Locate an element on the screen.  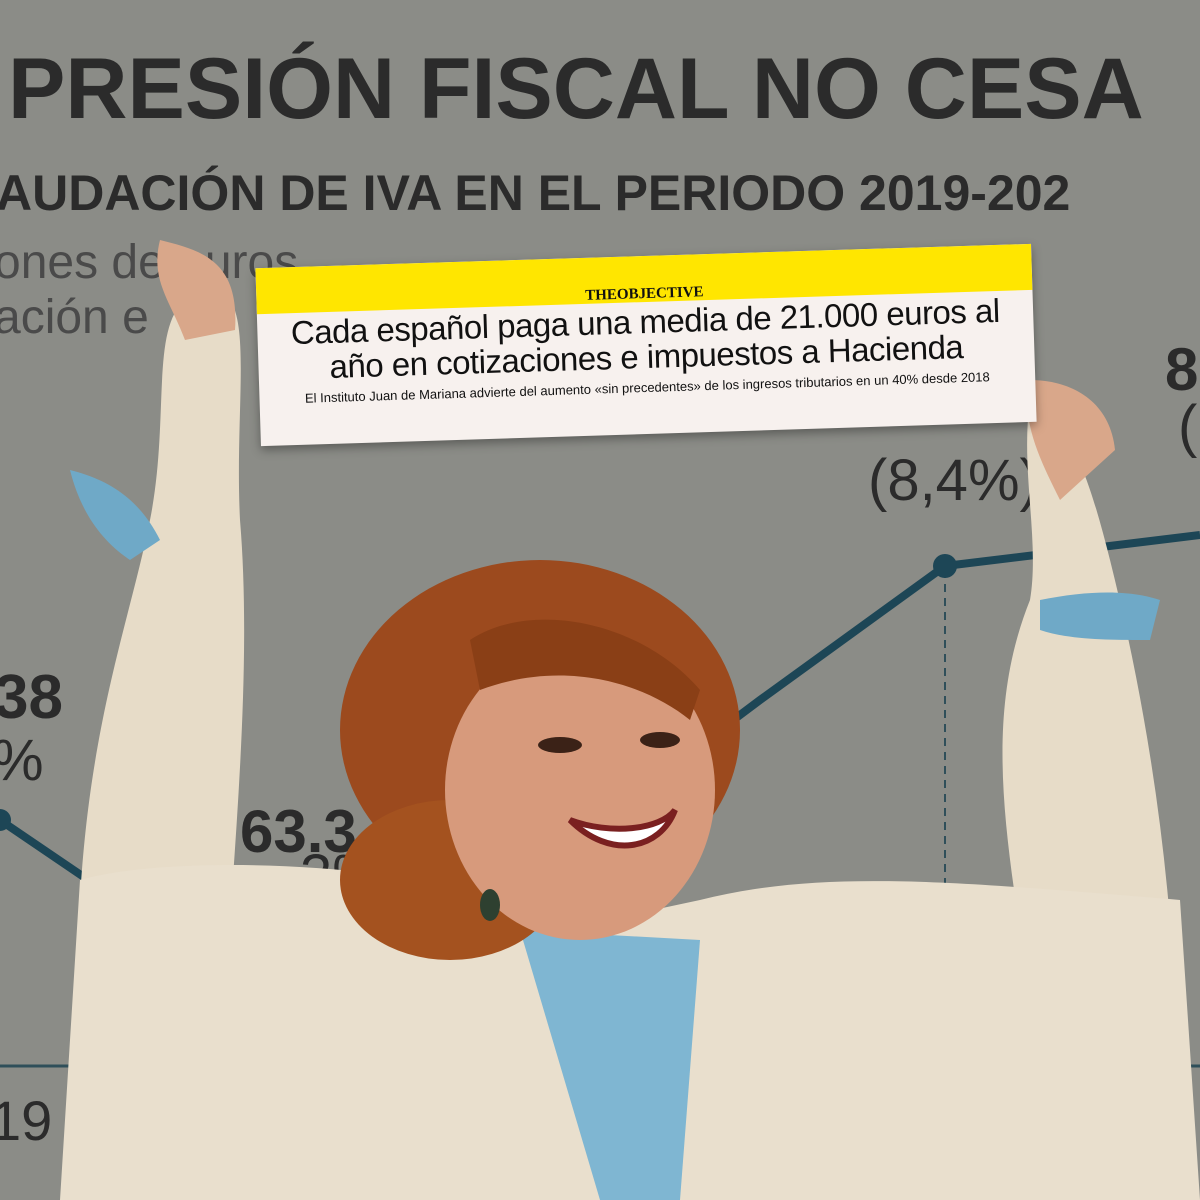
annotation: 8 is located at coordinates (1181, 369).